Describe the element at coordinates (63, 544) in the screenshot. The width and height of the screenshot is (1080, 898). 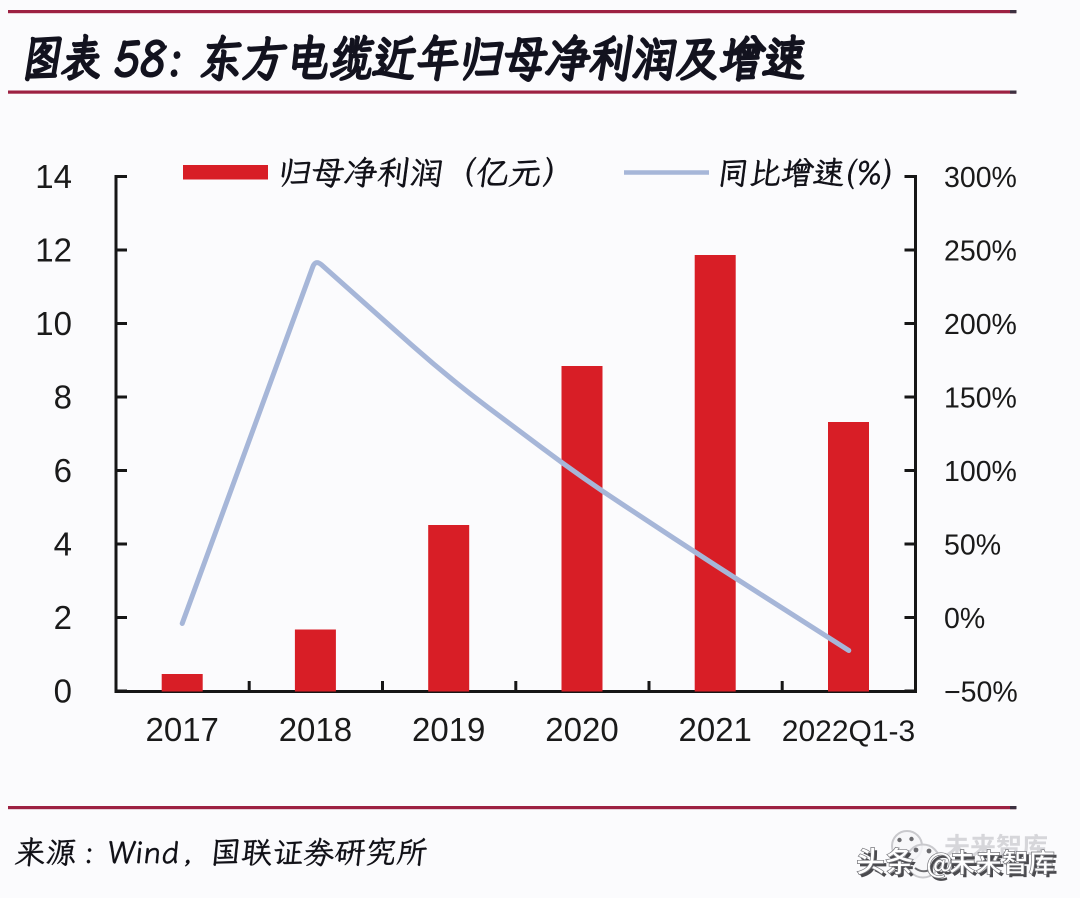
I see `svg-text: 4` at that location.